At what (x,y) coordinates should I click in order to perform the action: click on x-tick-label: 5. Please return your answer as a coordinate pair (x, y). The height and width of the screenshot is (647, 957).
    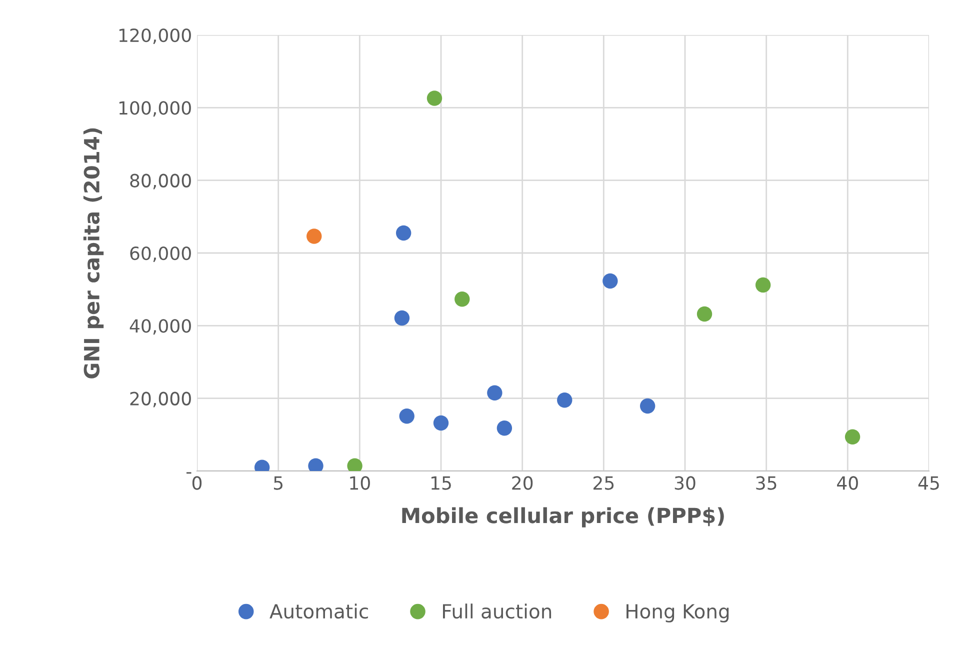
    Looking at the image, I should click on (278, 483).